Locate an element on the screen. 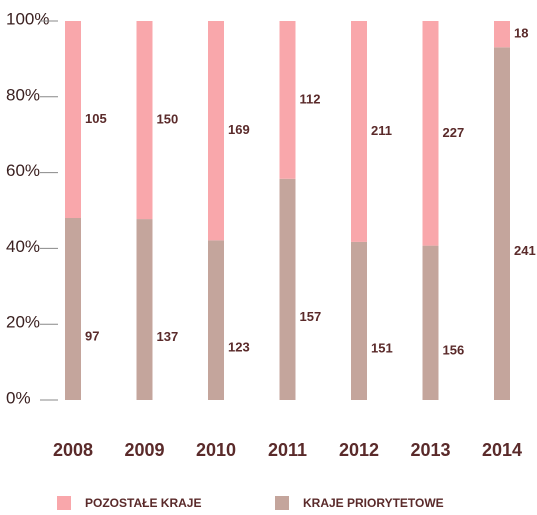 The height and width of the screenshot is (515, 537). value-label: 157 is located at coordinates (311, 316).